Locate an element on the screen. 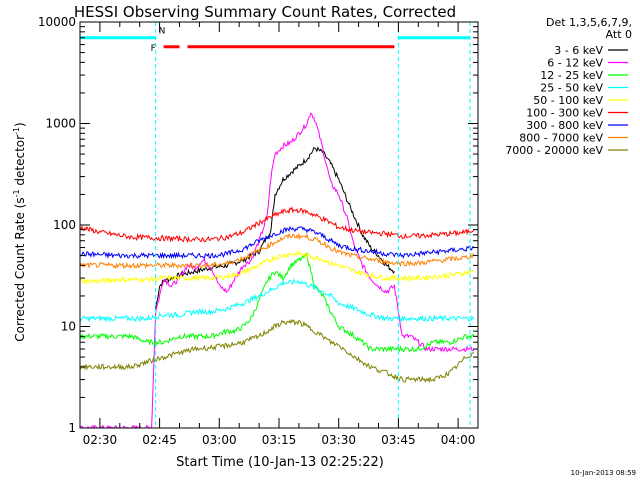  x-tick-label: 03:00 is located at coordinates (219, 440).